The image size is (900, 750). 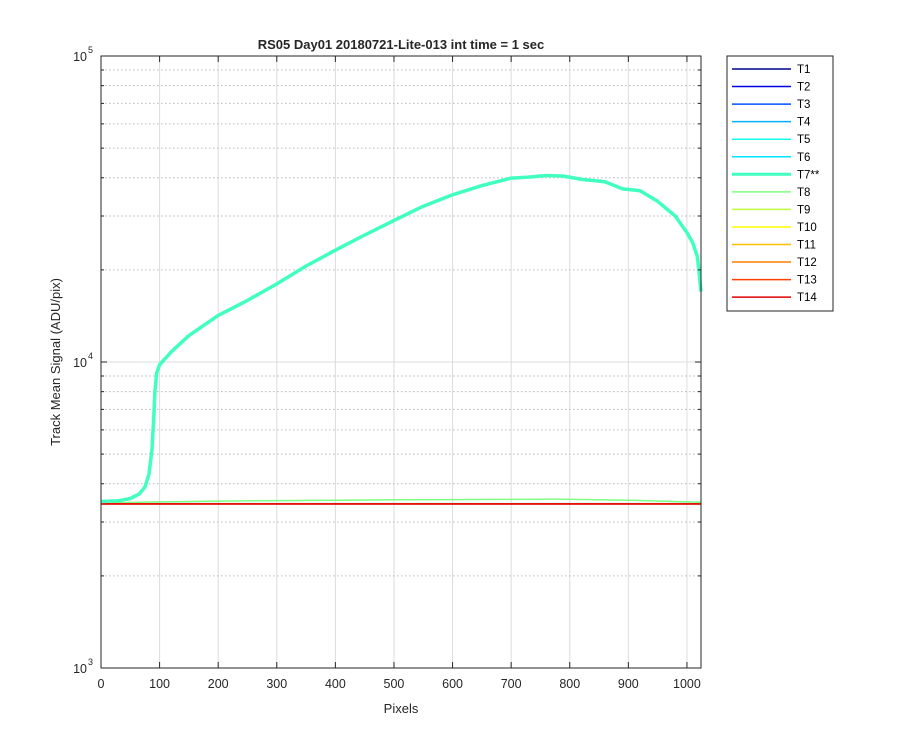 I want to click on legend-label: T6, so click(x=803, y=158).